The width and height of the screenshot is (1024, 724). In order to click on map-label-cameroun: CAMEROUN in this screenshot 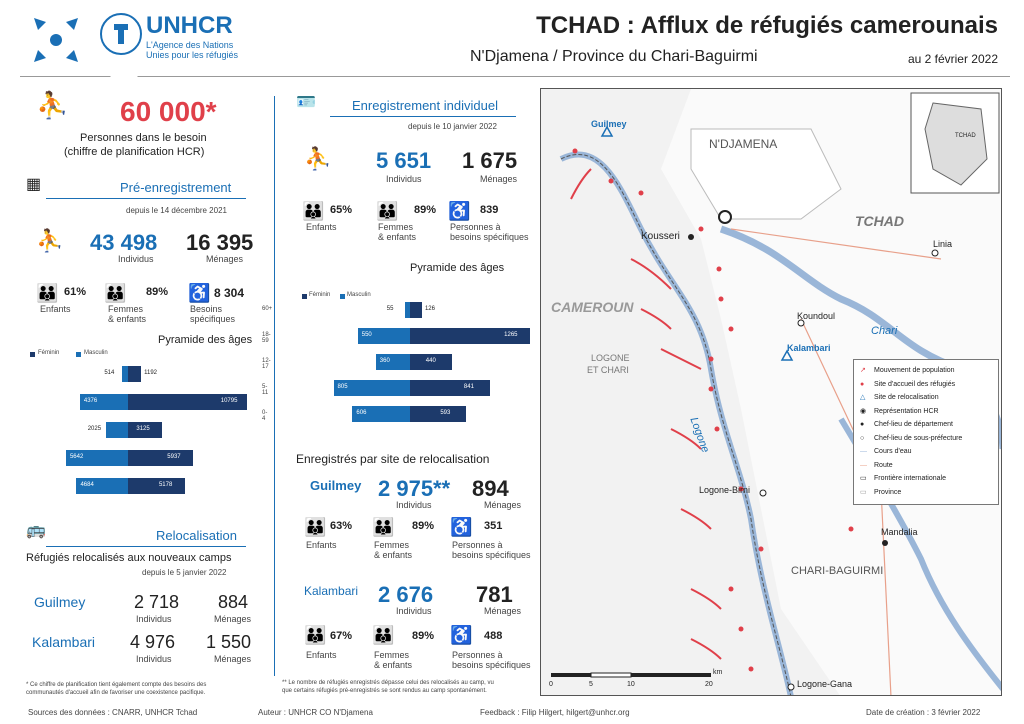, I will do `click(592, 307)`.